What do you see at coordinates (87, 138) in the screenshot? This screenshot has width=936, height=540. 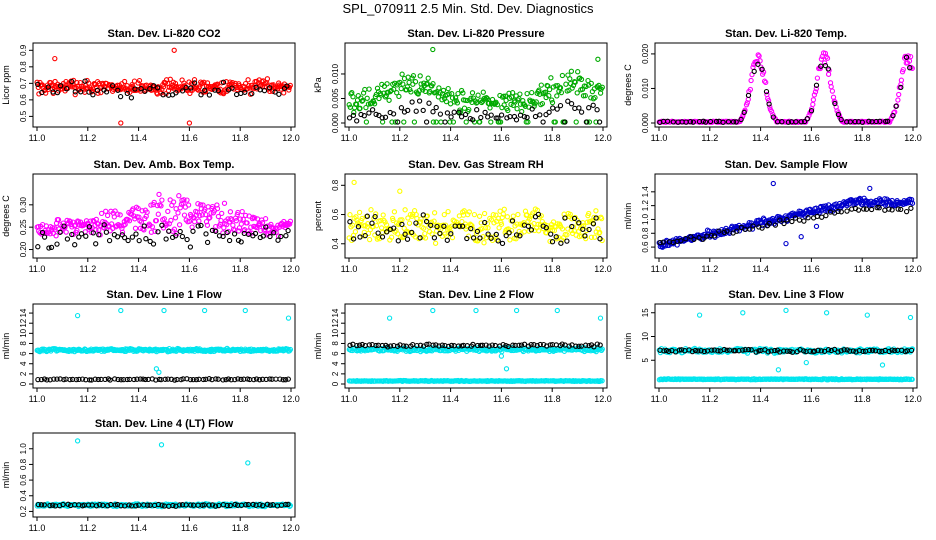 I see `x-tick-label: 11.2` at bounding box center [87, 138].